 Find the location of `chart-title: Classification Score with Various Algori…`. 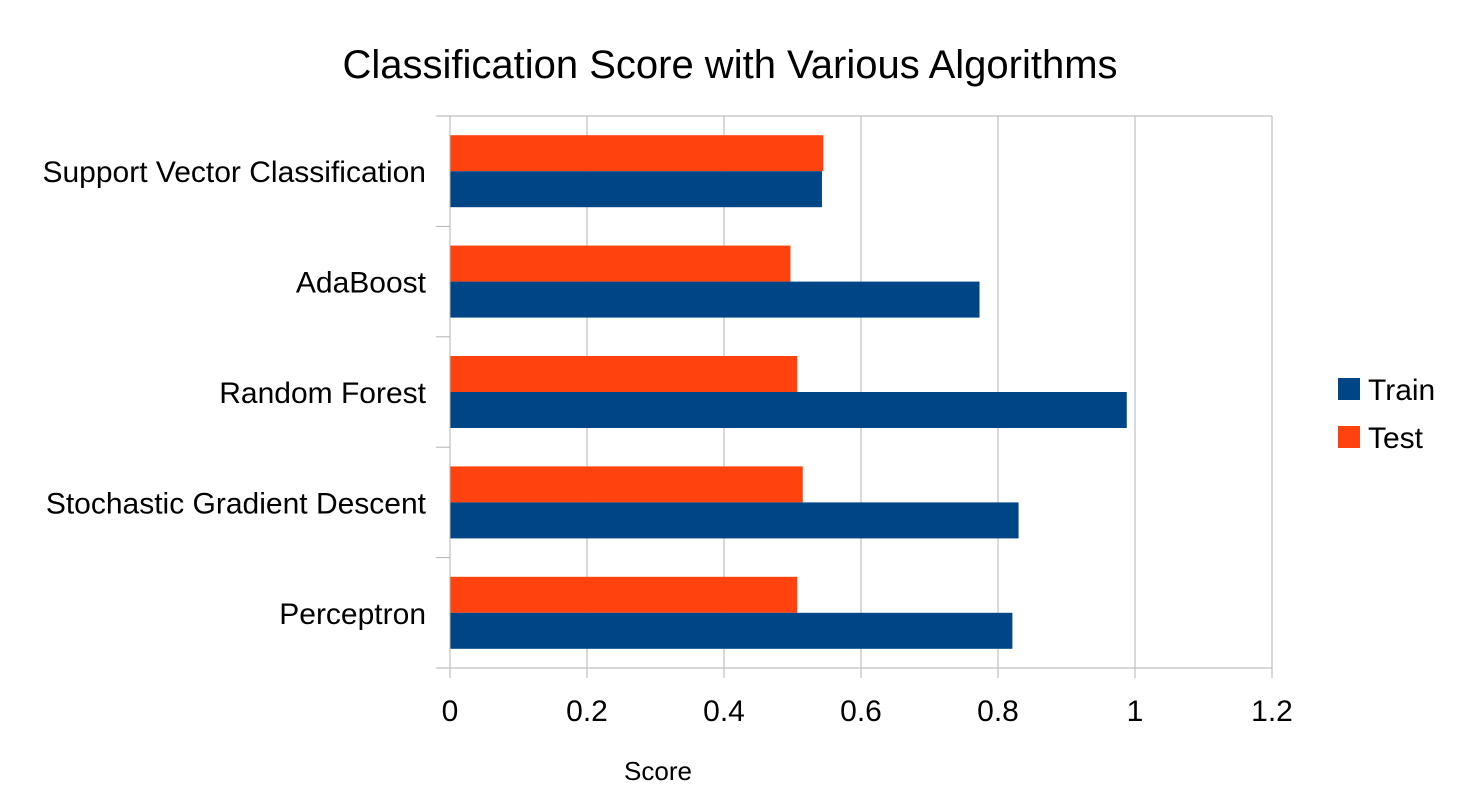

chart-title: Classification Score with Various Algori… is located at coordinates (729, 65).